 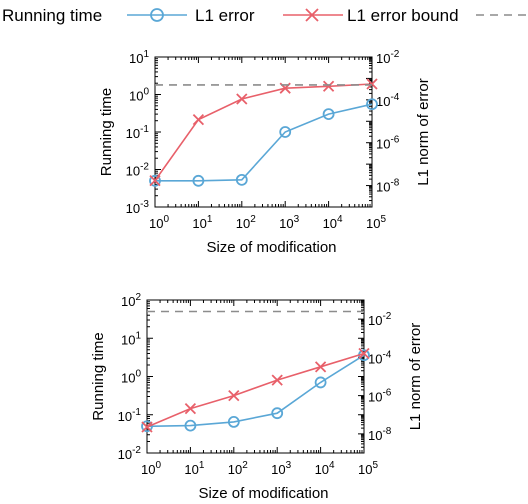 What do you see at coordinates (312, 15) in the screenshot?
I see `legend-marker-l1-error` at bounding box center [312, 15].